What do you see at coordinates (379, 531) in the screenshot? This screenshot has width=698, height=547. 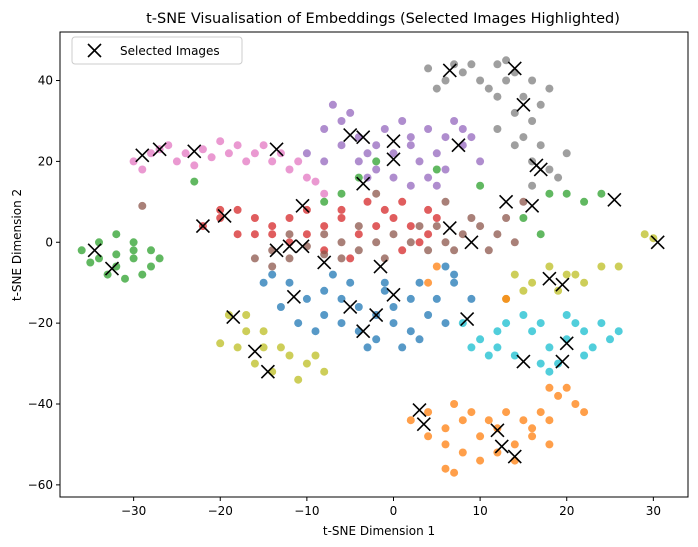 I see `x-axis-label: t-SNE Dimension 1` at bounding box center [379, 531].